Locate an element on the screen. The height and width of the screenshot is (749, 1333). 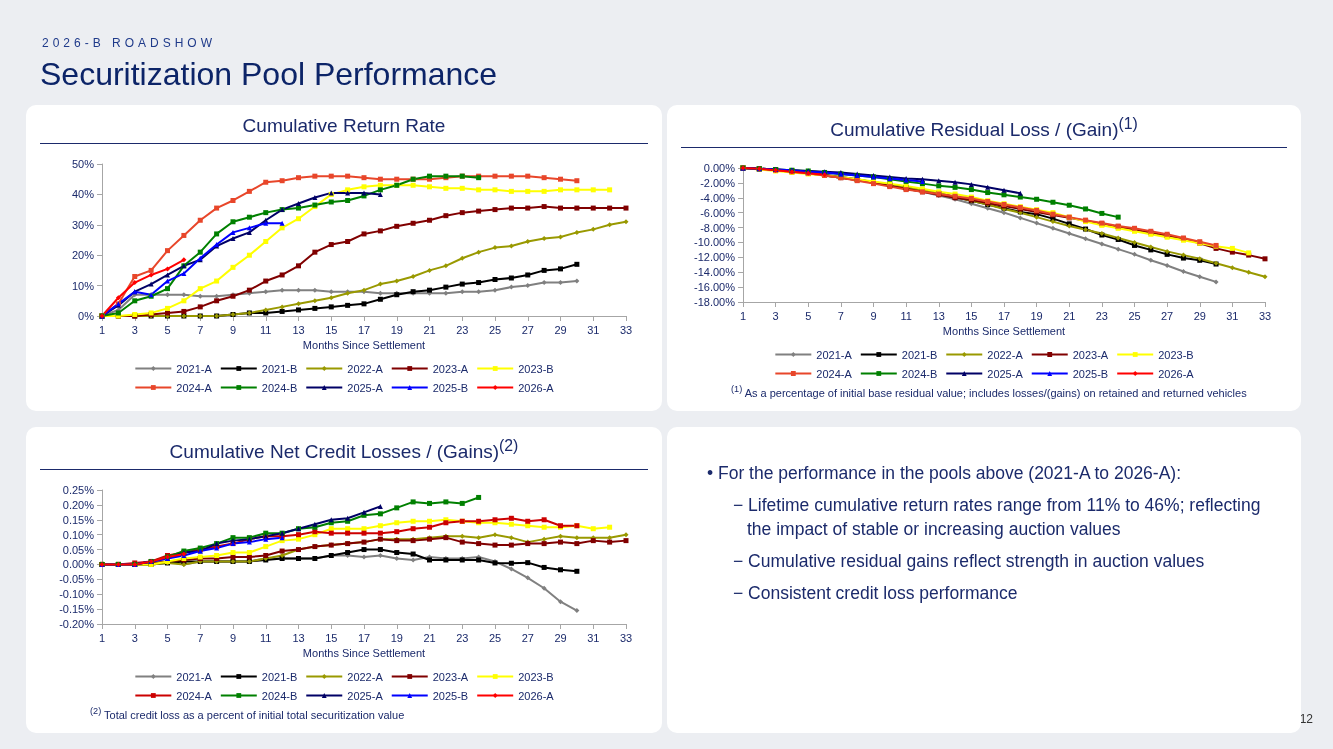
y-tick-label: -6.00% is located at coordinates (718, 212).